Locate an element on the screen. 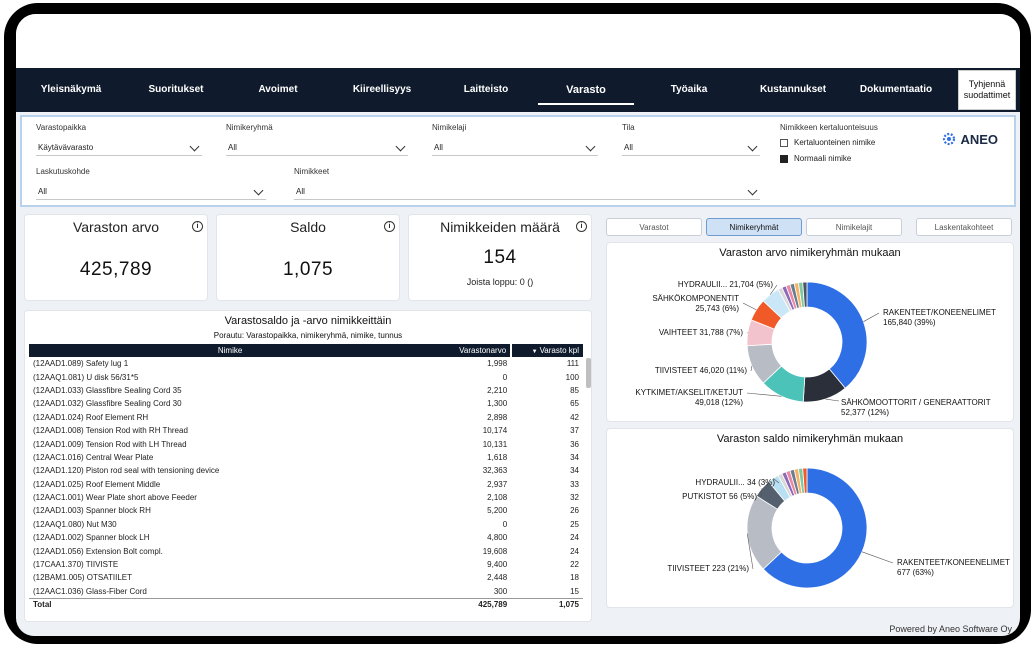  table-row: (12AAC1.016) Central Wear Plate 1,618 34 is located at coordinates (306, 457).